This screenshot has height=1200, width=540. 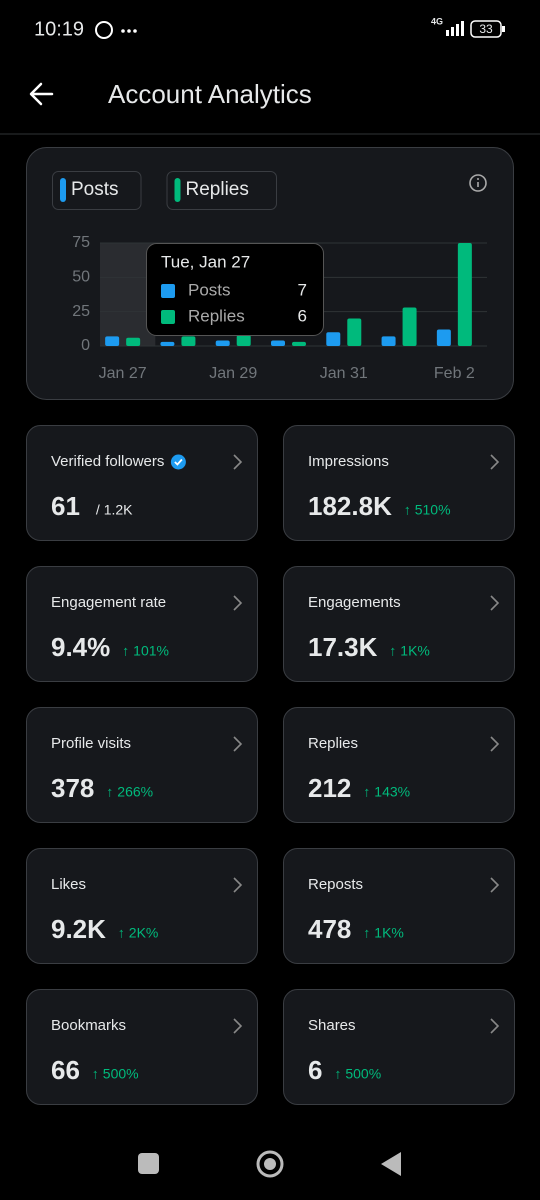 I want to click on metric-value: 6, so click(x=315, y=1070).